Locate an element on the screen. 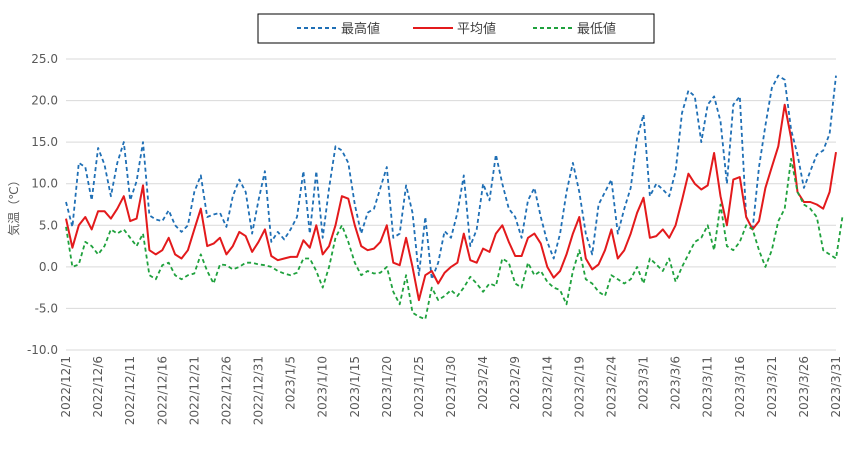 This screenshot has width=864, height=466. y-axis-title: 気温（℃） is located at coordinates (13, 204).